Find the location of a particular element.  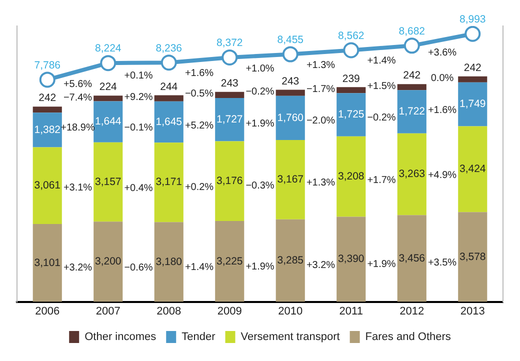

data-label: 3,208 is located at coordinates (351, 176).